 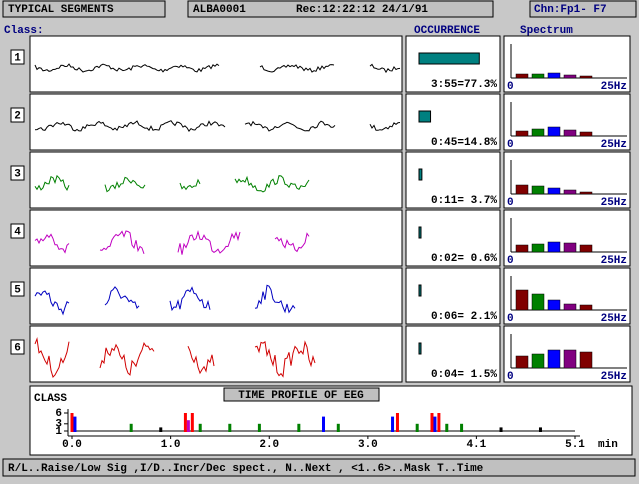 I want to click on class-number: 3, so click(x=17, y=174).